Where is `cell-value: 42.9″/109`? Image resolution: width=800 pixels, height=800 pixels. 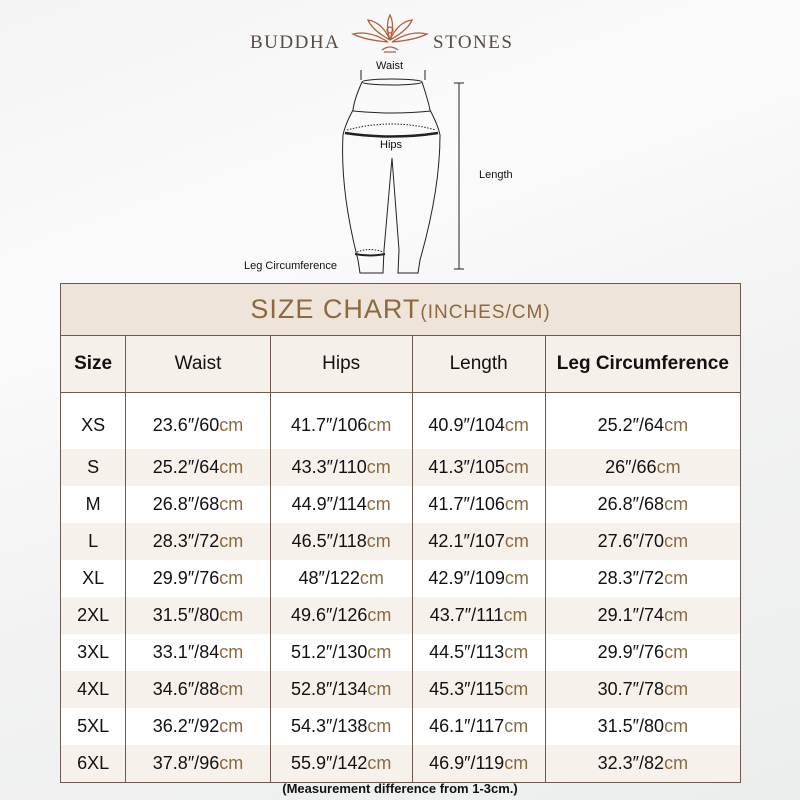 cell-value: 42.9″/109 is located at coordinates (466, 578).